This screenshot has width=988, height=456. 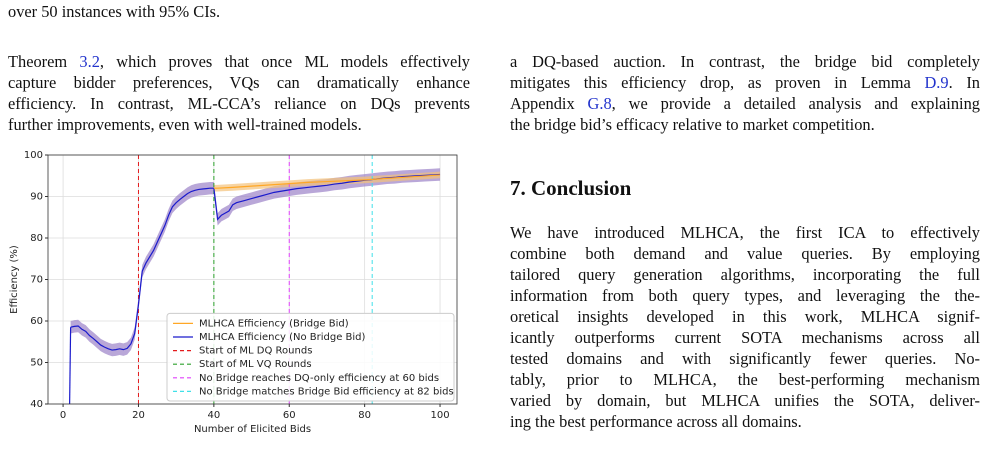 I want to click on legend-label: Start of ML VQ Rounds, so click(x=255, y=364).